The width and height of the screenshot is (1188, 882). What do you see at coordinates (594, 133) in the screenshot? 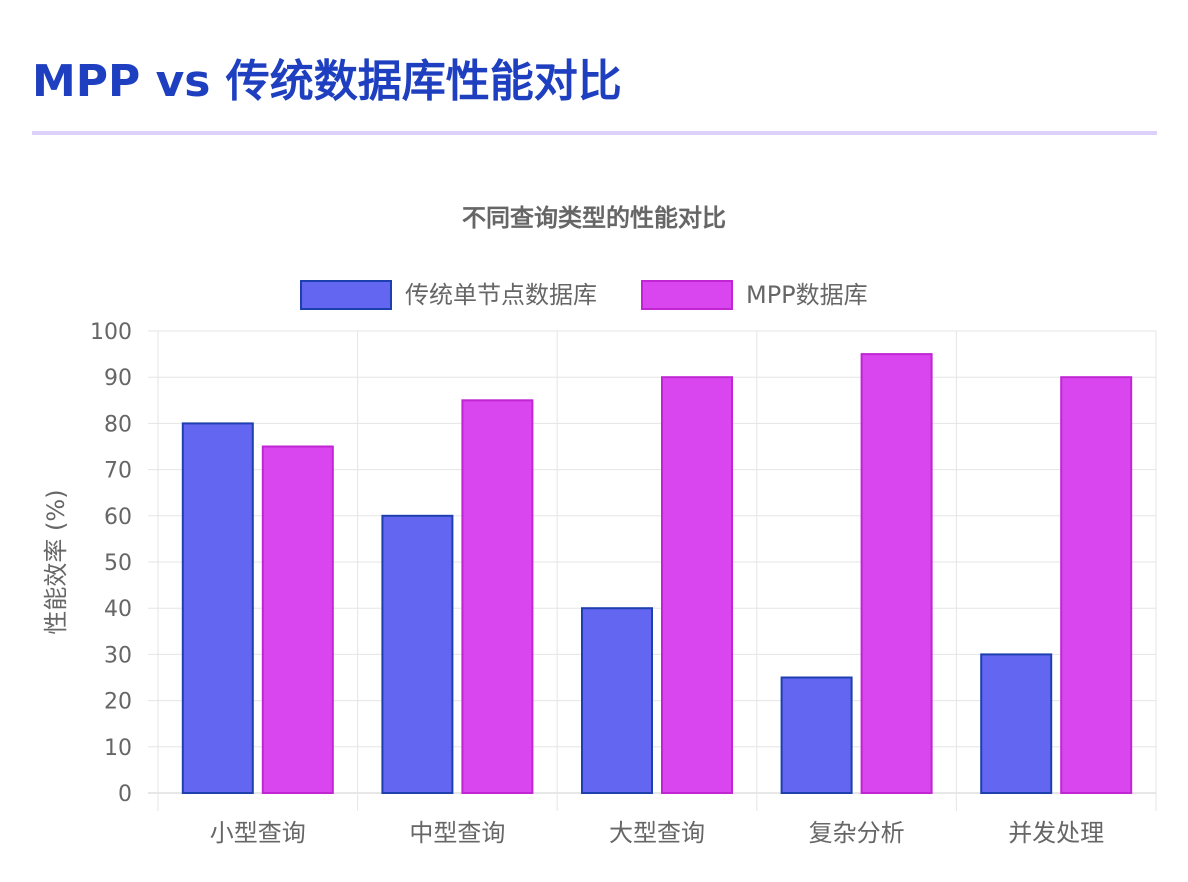
I see `title-divider` at bounding box center [594, 133].